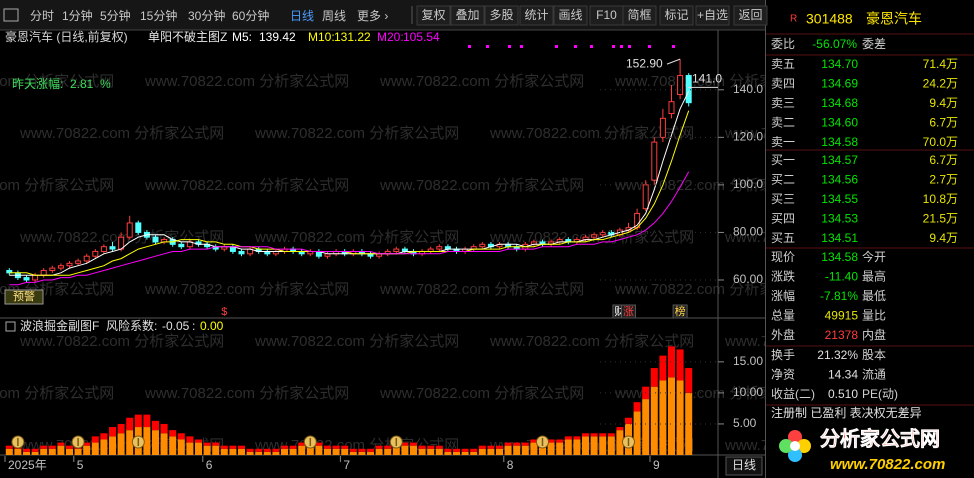 The width and height of the screenshot is (974, 478). I want to click on legend-name: M5:, so click(242, 37).